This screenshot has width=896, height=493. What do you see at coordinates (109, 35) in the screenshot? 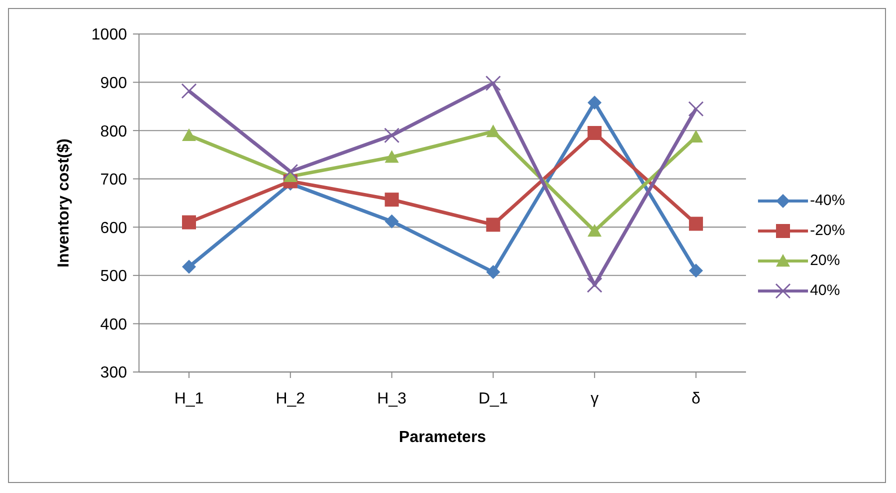
I see `y-tick-label: 1000` at bounding box center [109, 35].